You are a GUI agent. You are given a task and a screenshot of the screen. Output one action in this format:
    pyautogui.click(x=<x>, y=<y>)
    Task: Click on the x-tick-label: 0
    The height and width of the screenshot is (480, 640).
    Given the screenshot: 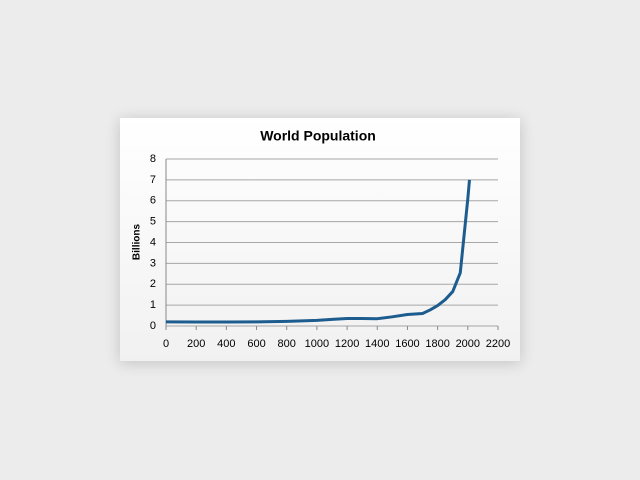 What is the action you would take?
    pyautogui.click(x=166, y=344)
    